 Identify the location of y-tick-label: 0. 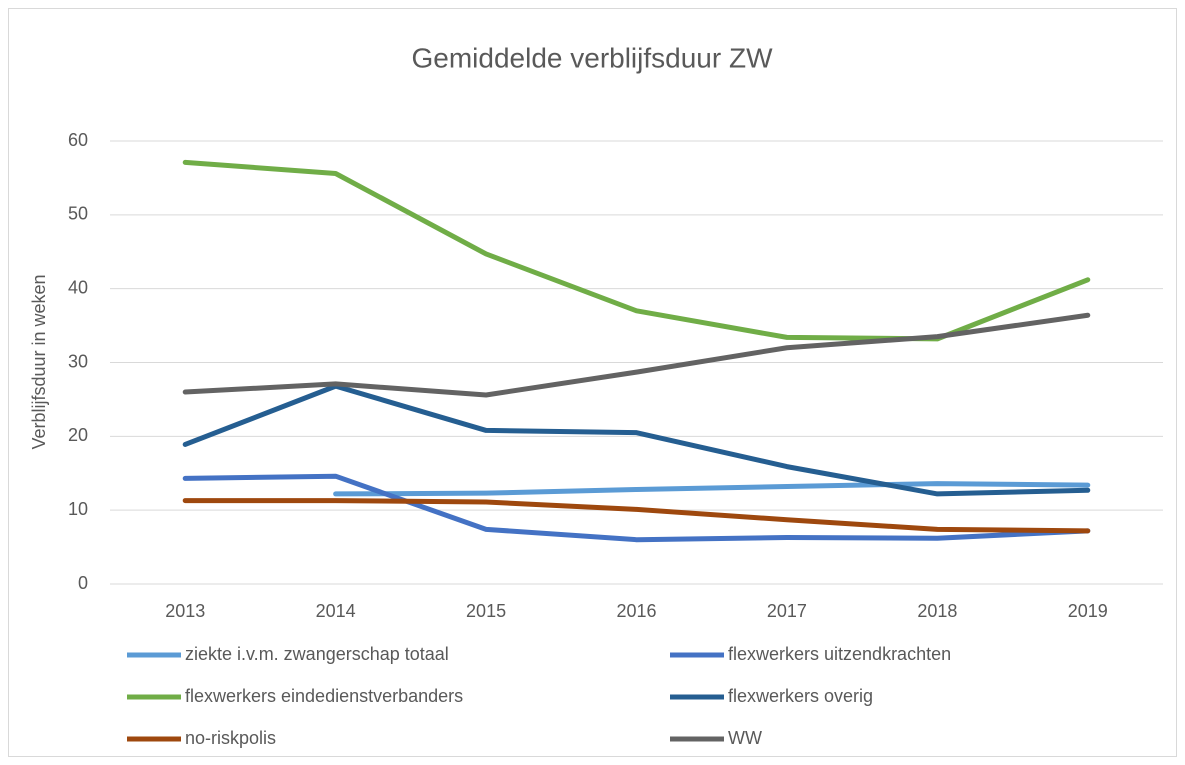
(83, 583).